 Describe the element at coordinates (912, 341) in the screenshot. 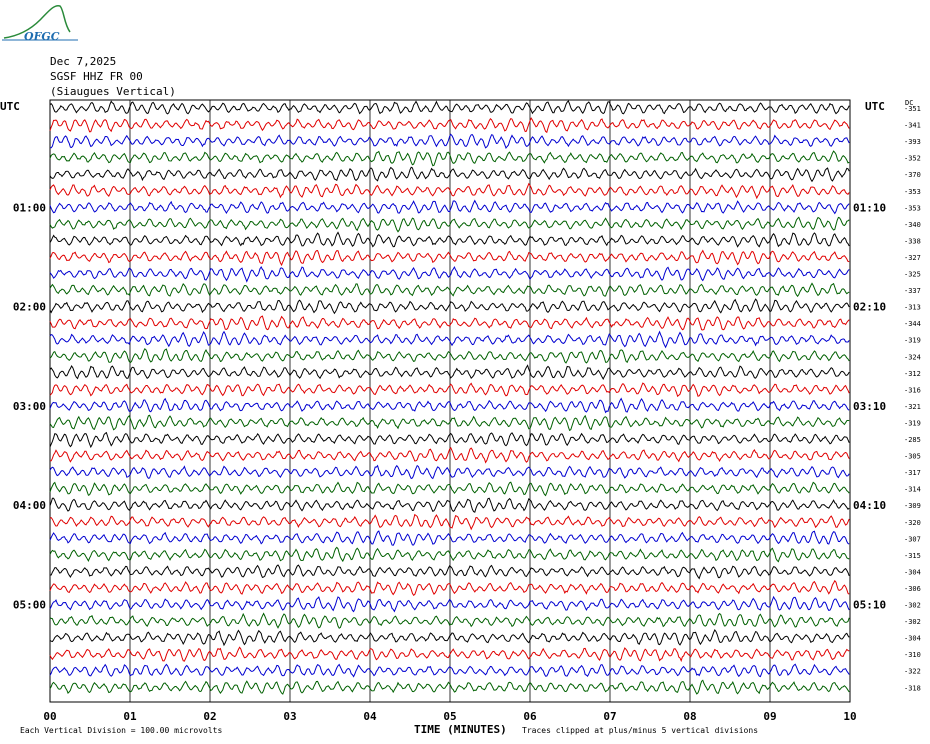

I see `dc-offset-label: -319` at that location.